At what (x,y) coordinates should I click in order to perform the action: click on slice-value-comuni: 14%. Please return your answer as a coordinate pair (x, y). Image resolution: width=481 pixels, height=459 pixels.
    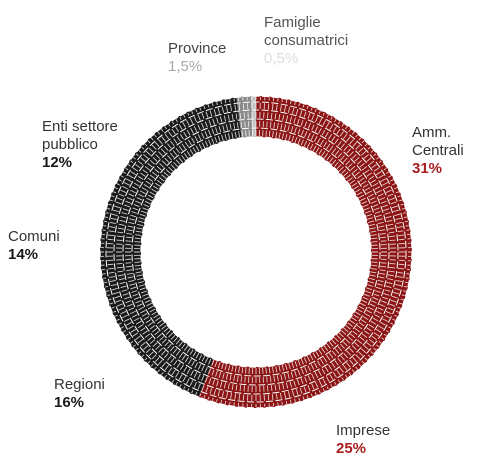
    Looking at the image, I should click on (23, 254).